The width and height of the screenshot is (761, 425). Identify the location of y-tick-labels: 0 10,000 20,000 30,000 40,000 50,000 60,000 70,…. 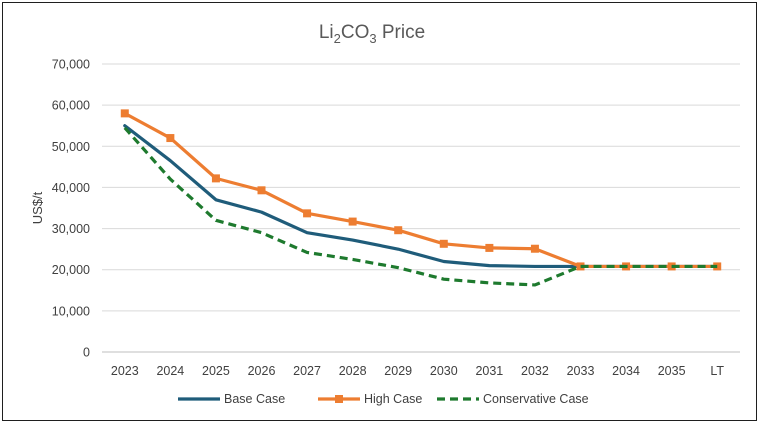
(71, 209).